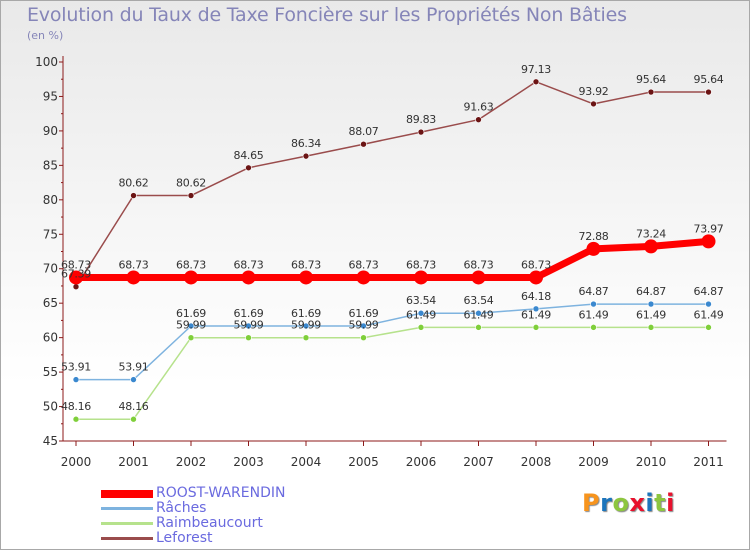 Image resolution: width=750 pixels, height=550 pixels. I want to click on data-label: 63.54, so click(421, 300).